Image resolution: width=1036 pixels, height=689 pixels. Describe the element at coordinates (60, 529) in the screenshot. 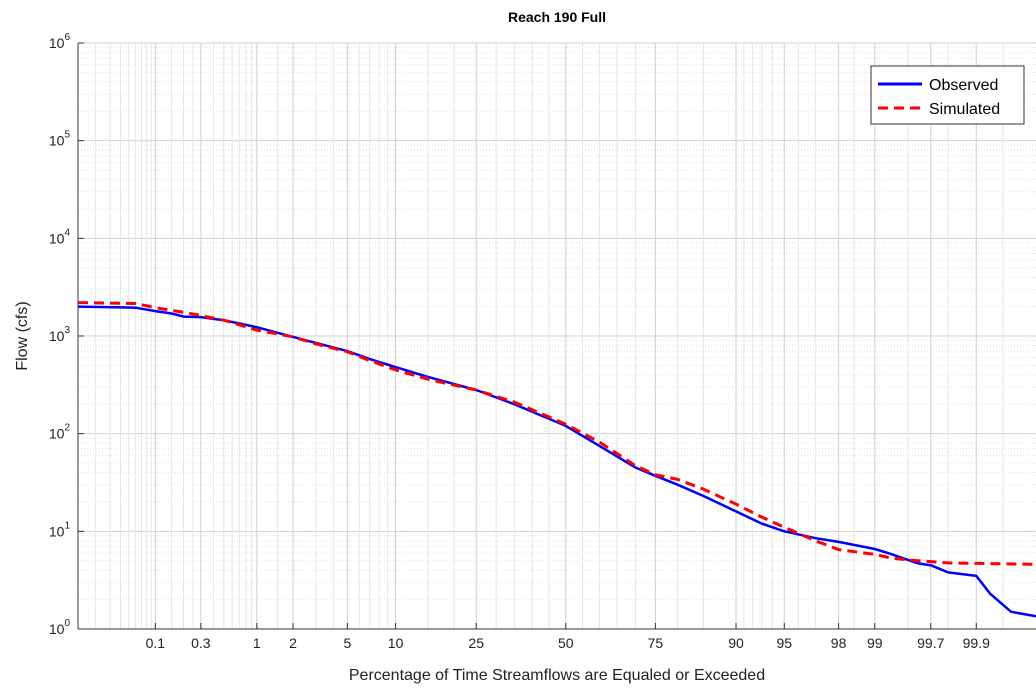

I see `y-tick-label: 10¹` at that location.